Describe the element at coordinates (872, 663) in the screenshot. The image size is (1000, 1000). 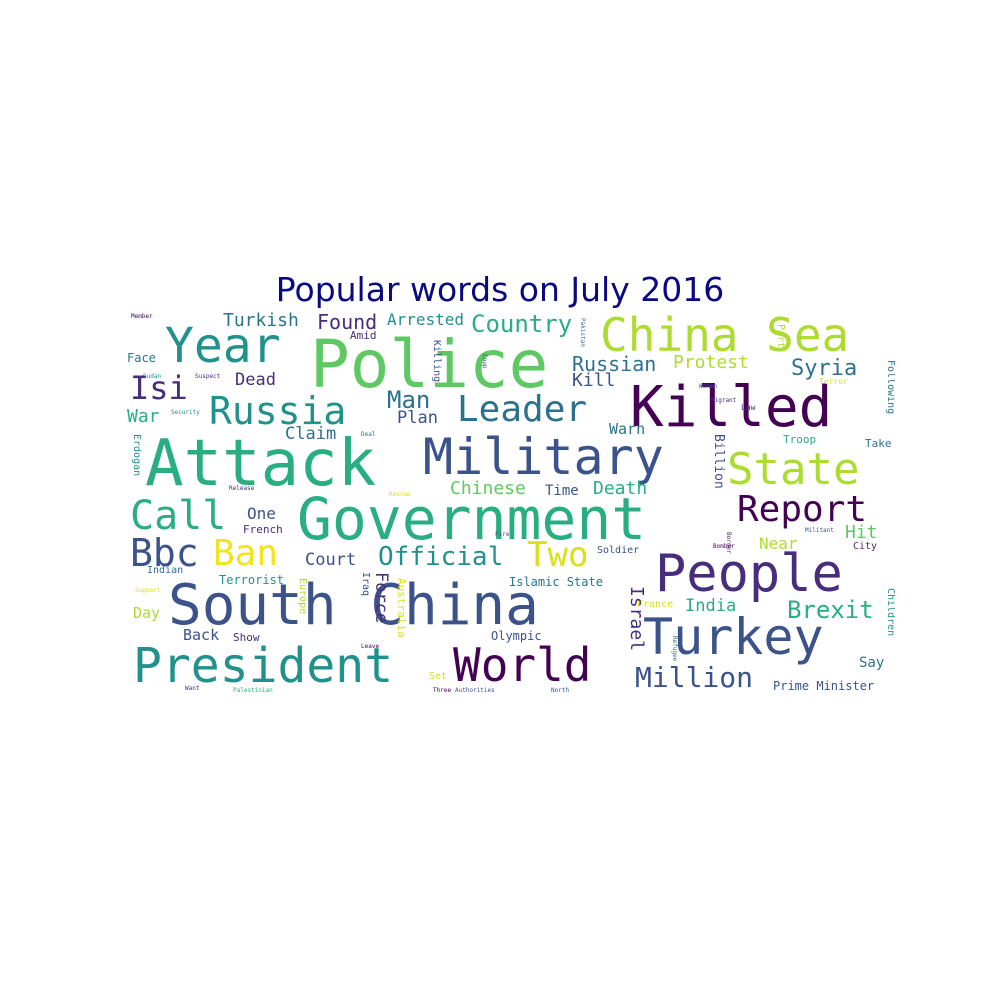
I see `word-say: Say` at that location.